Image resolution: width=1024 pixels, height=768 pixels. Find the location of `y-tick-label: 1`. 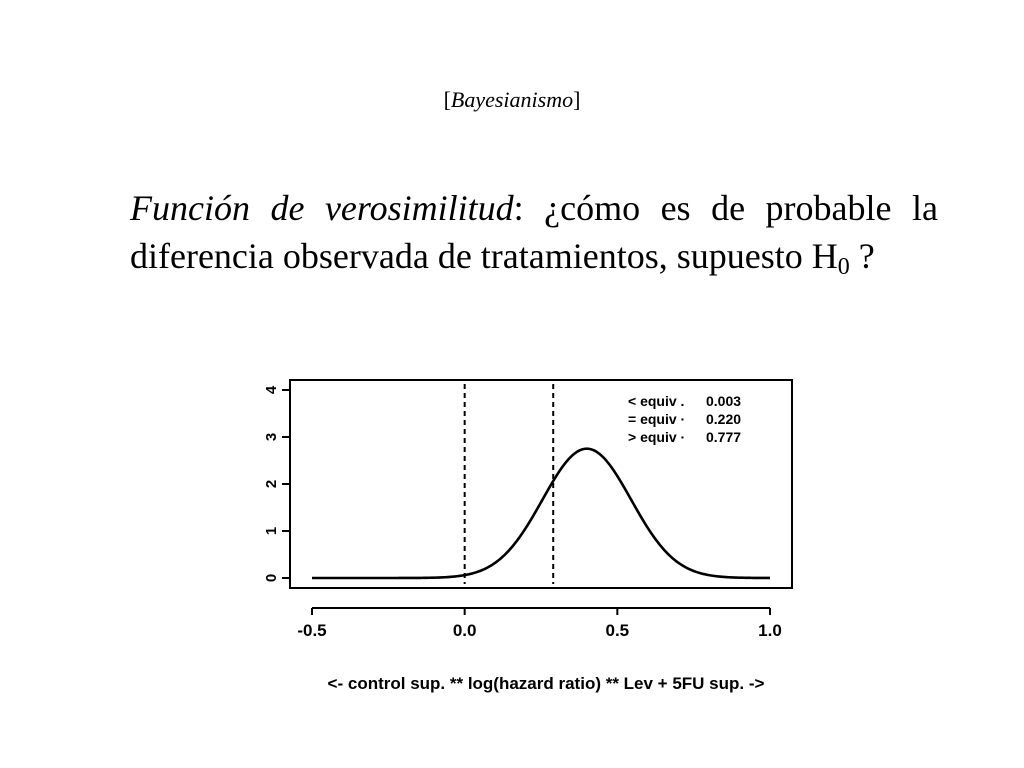

y-tick-label: 1 is located at coordinates (271, 531).